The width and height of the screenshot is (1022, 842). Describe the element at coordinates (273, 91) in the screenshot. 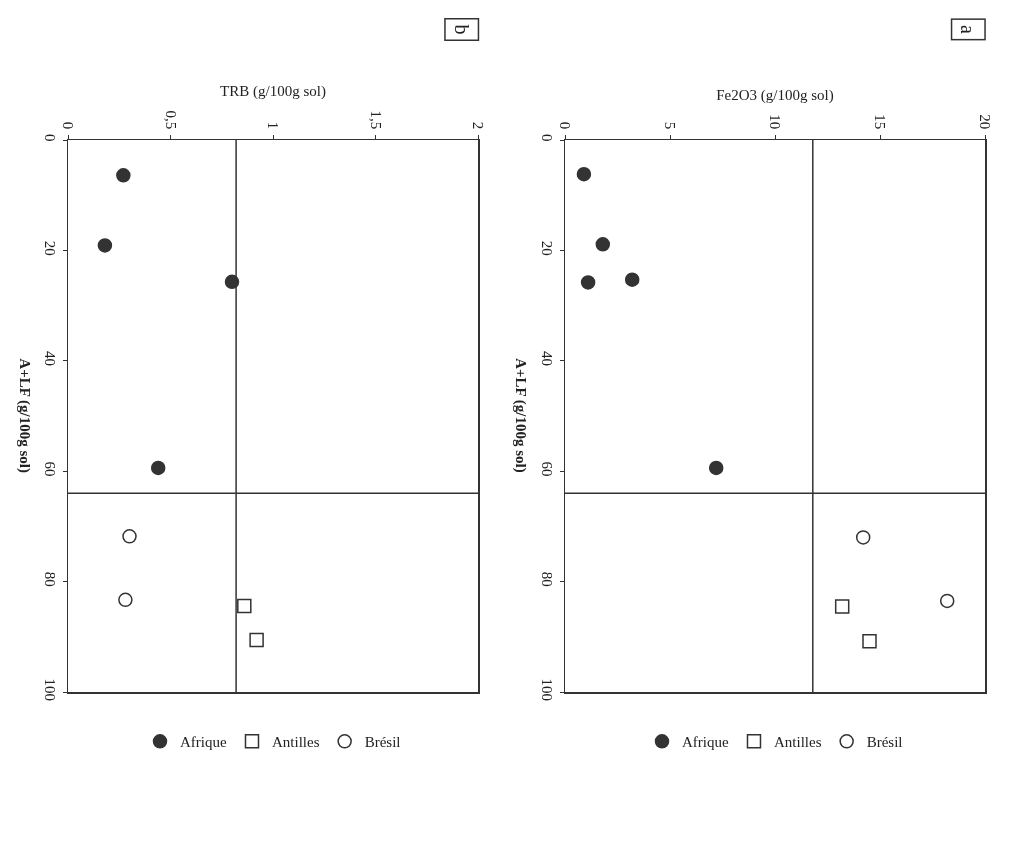

I see `x-axis-title: TRB (g/100g sol)` at that location.